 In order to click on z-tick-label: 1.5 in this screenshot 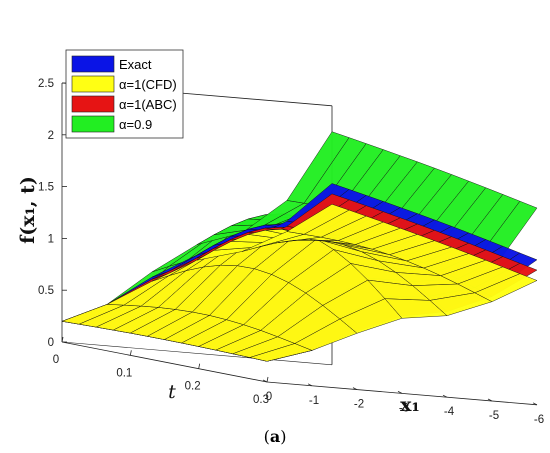, I will do `click(46, 188)`.